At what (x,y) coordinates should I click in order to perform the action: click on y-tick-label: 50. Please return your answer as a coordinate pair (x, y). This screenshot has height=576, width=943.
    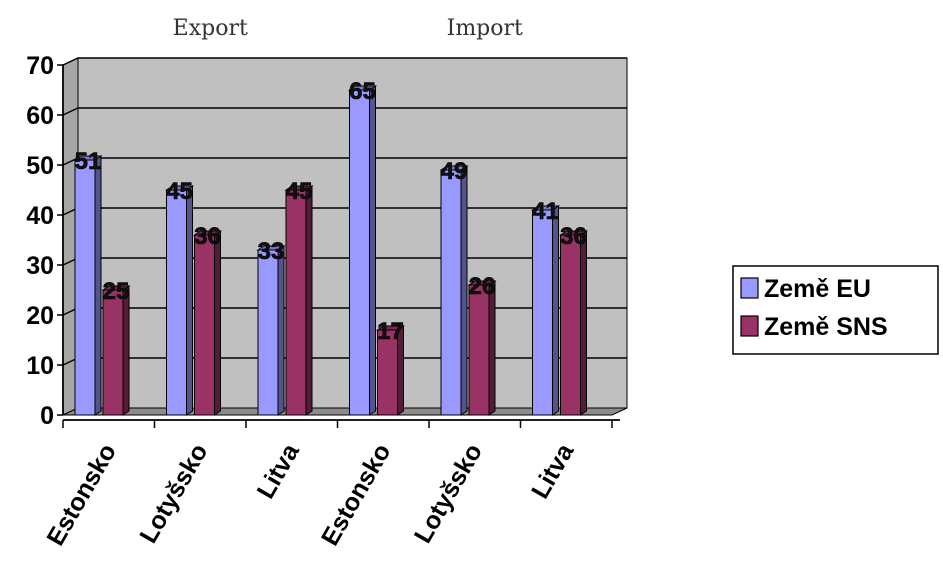
    Looking at the image, I should click on (40, 166).